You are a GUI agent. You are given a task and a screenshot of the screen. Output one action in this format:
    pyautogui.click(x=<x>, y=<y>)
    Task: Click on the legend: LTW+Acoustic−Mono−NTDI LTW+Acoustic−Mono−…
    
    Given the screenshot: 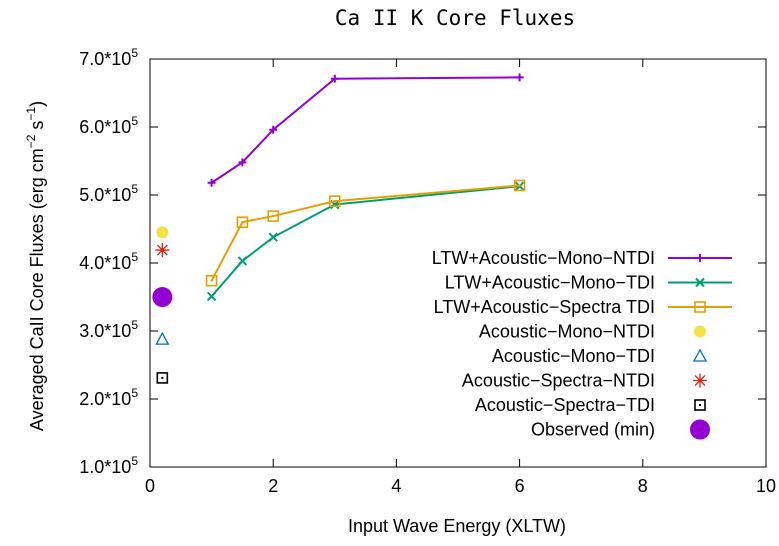 What is the action you would take?
    pyautogui.click(x=582, y=344)
    